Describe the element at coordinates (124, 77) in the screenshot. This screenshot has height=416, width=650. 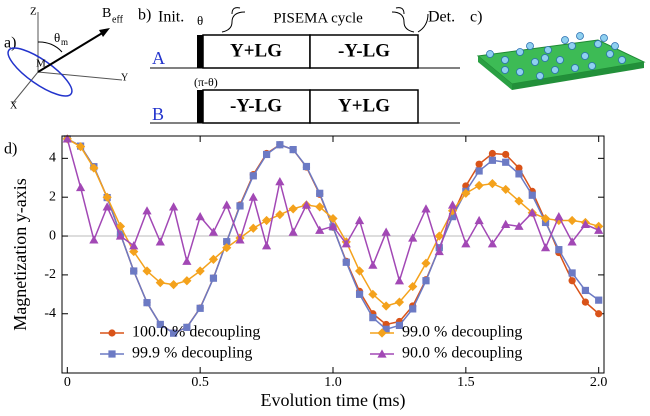
I see `axis-label: Y` at that location.